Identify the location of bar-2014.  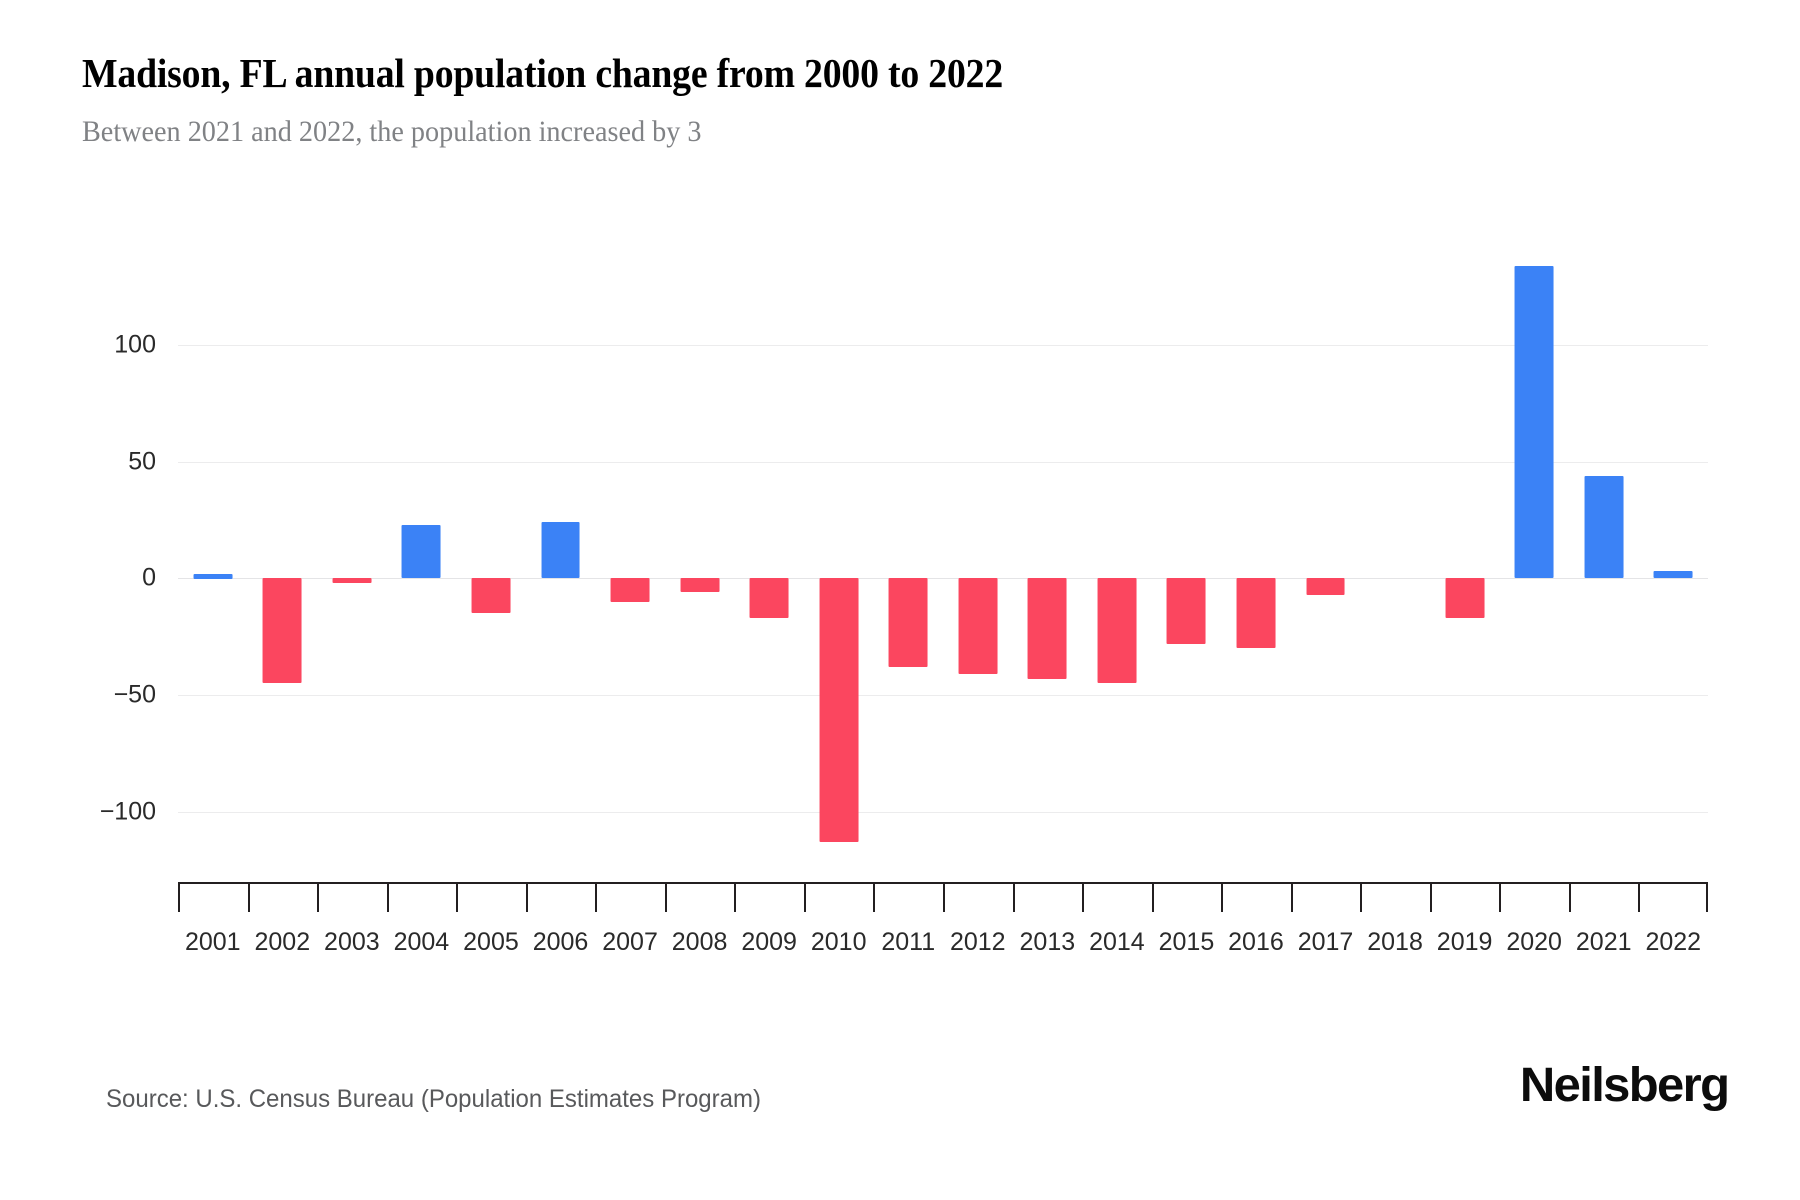
(1117, 631).